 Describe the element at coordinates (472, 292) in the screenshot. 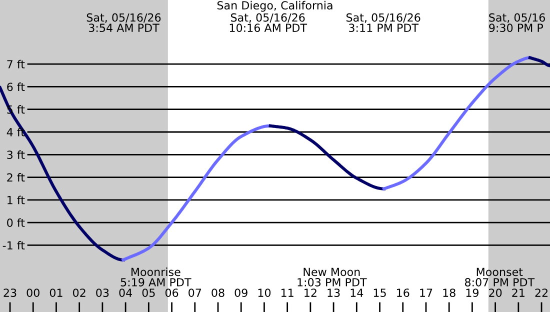

I see `x-tick-label: 19` at that location.